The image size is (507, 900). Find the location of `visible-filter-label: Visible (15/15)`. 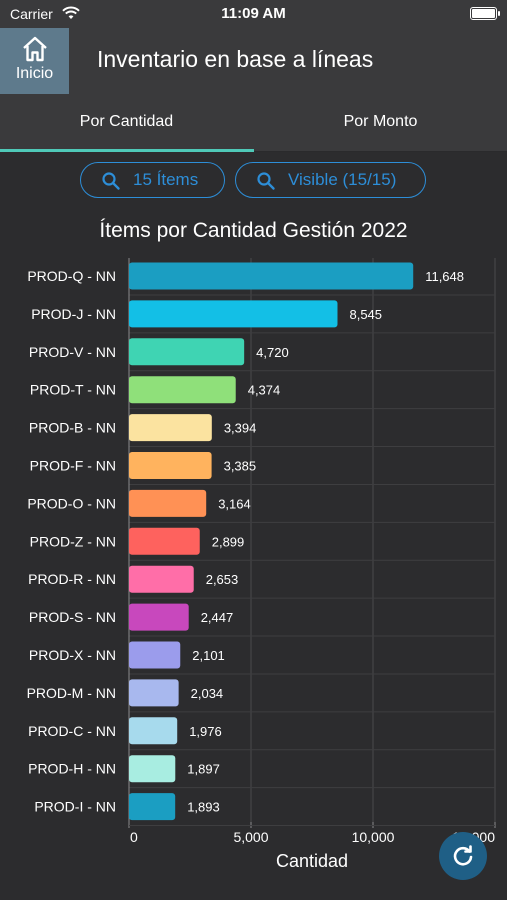

visible-filter-label: Visible (15/15) is located at coordinates (342, 179).